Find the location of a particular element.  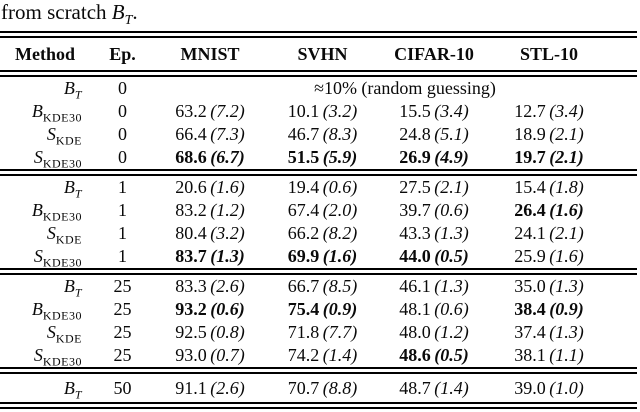

metric-cell: 66.7 (8.5) is located at coordinates (322, 286).